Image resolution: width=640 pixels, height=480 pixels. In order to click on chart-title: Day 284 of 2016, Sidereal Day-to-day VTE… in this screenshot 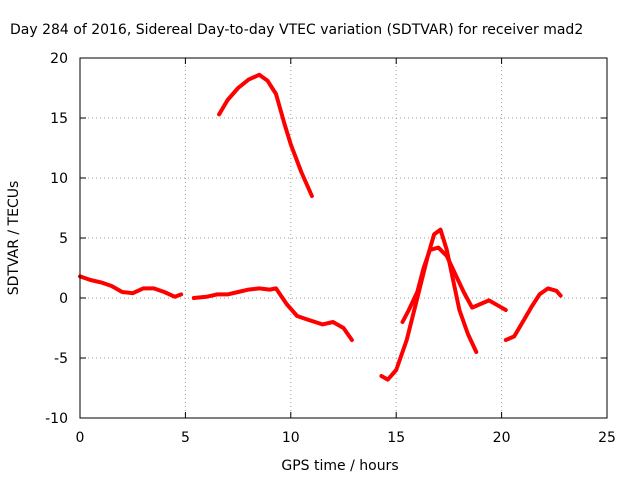, I will do `click(296, 30)`.